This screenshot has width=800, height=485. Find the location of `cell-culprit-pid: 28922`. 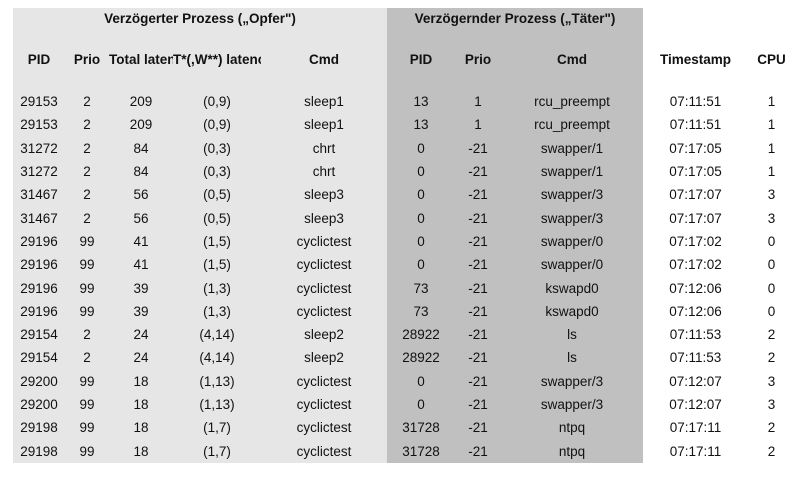

cell-culprit-pid: 28922 is located at coordinates (421, 358).